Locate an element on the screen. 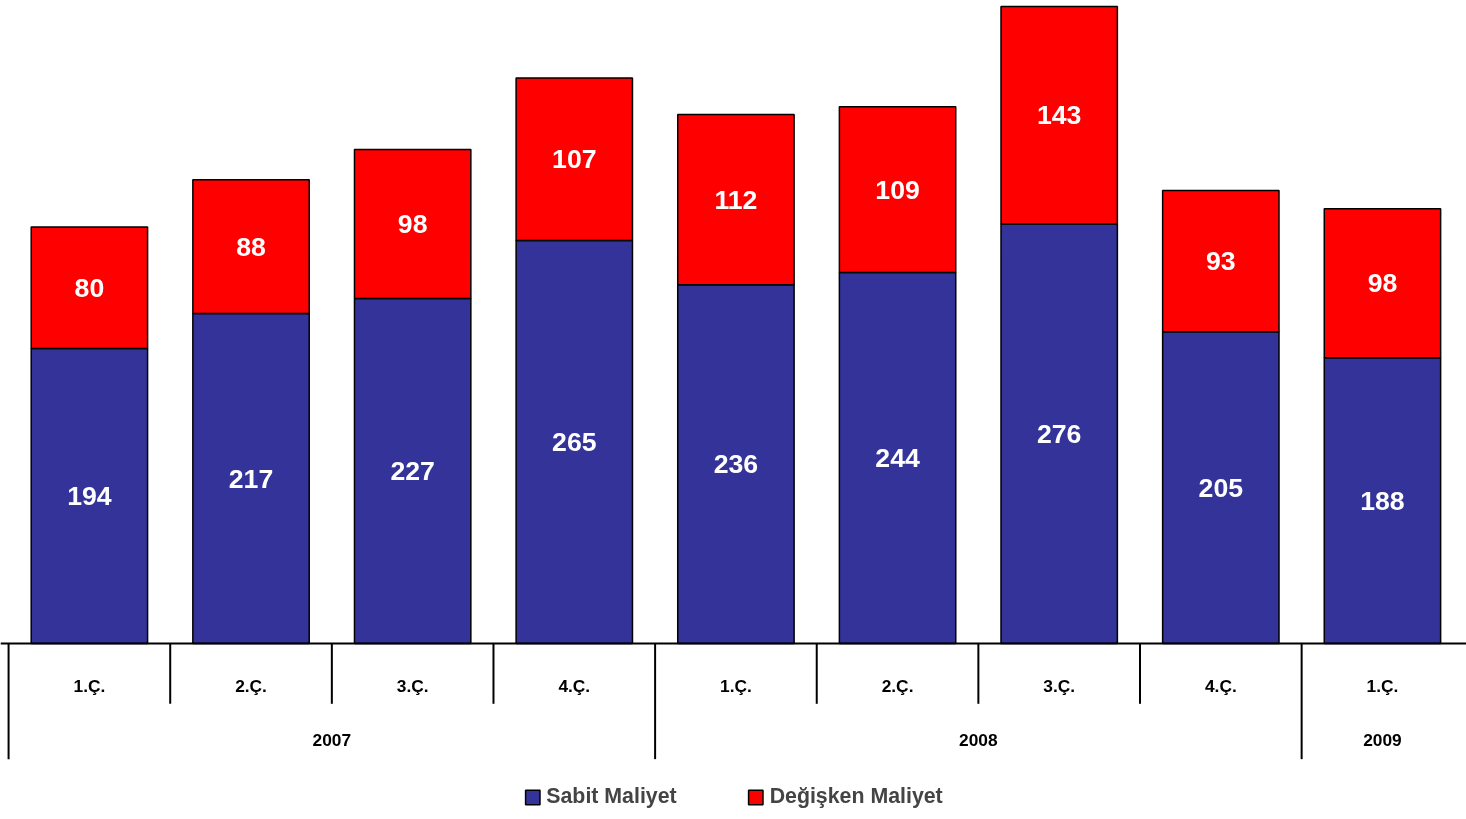 This screenshot has height=819, width=1466. data-label: 244 is located at coordinates (897, 457).